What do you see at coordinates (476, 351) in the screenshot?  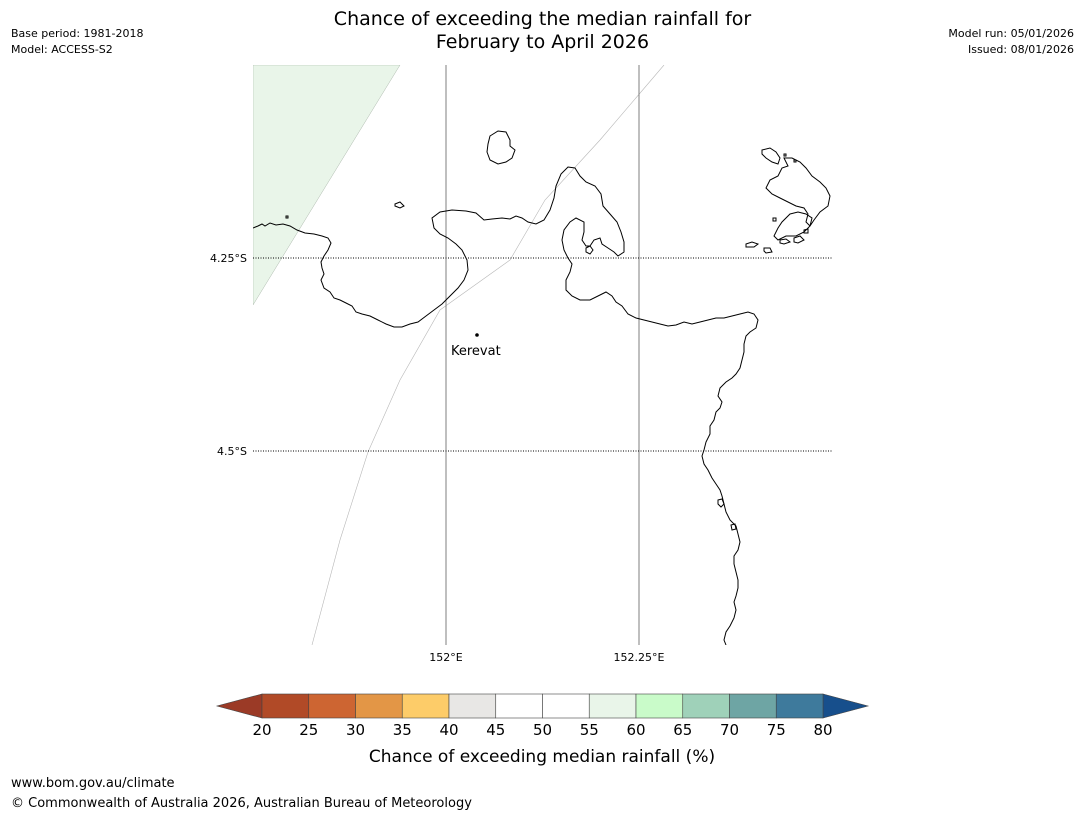 I see `kerevat-label: Kerevat` at bounding box center [476, 351].